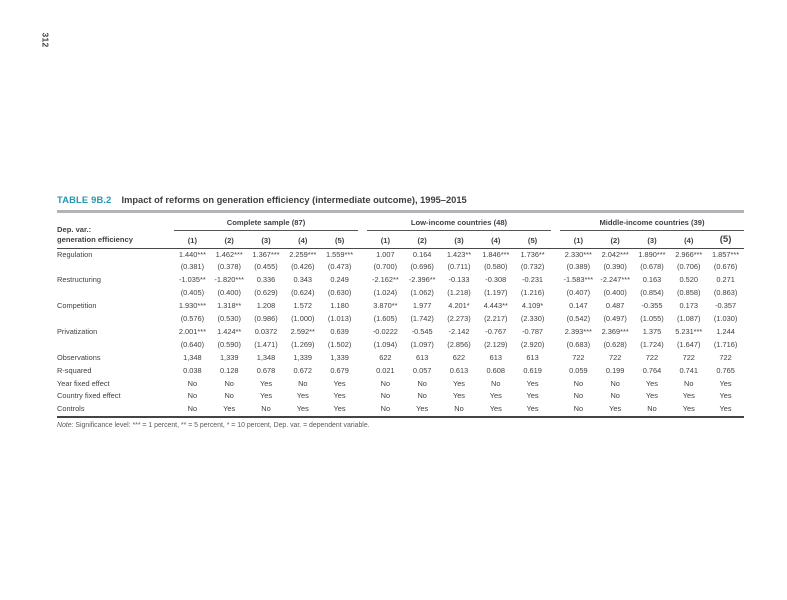 This screenshot has width=787, height=600. I want to click on cell: (0.630), so click(339, 293).